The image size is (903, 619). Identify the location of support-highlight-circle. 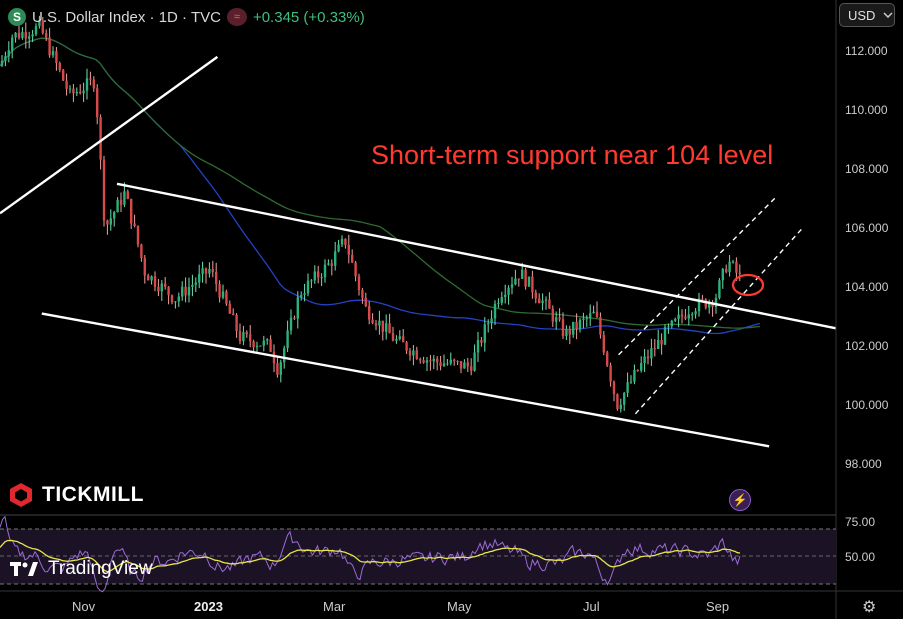
(748, 285).